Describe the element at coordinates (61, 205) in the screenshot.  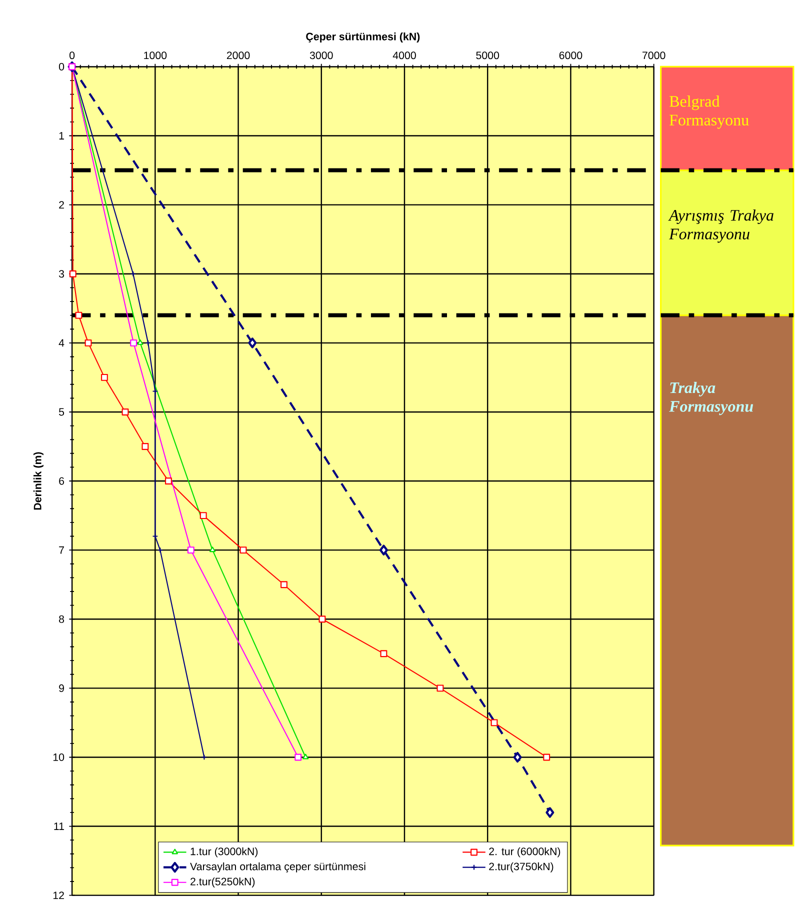
I see `y-tick-label: 2` at that location.